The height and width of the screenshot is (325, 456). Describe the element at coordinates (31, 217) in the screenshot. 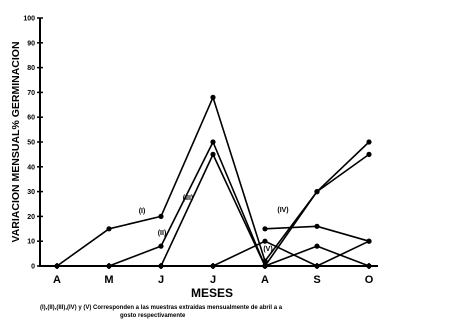

I see `y-tick-label: 20` at that location.